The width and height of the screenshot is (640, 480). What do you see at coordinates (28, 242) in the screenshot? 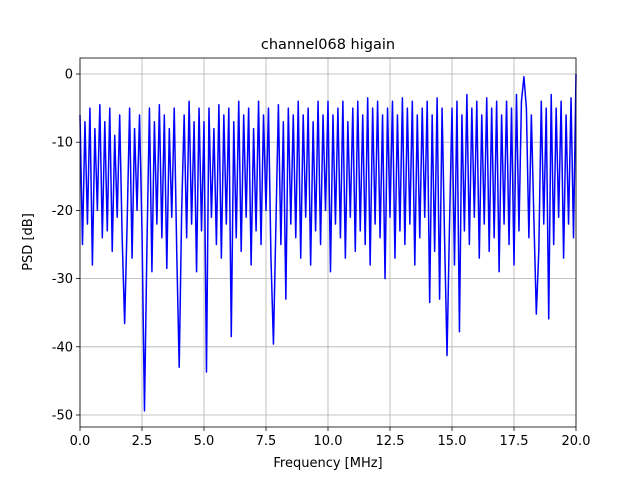
I see `y-axis-label: PSD [dB]` at bounding box center [28, 242].